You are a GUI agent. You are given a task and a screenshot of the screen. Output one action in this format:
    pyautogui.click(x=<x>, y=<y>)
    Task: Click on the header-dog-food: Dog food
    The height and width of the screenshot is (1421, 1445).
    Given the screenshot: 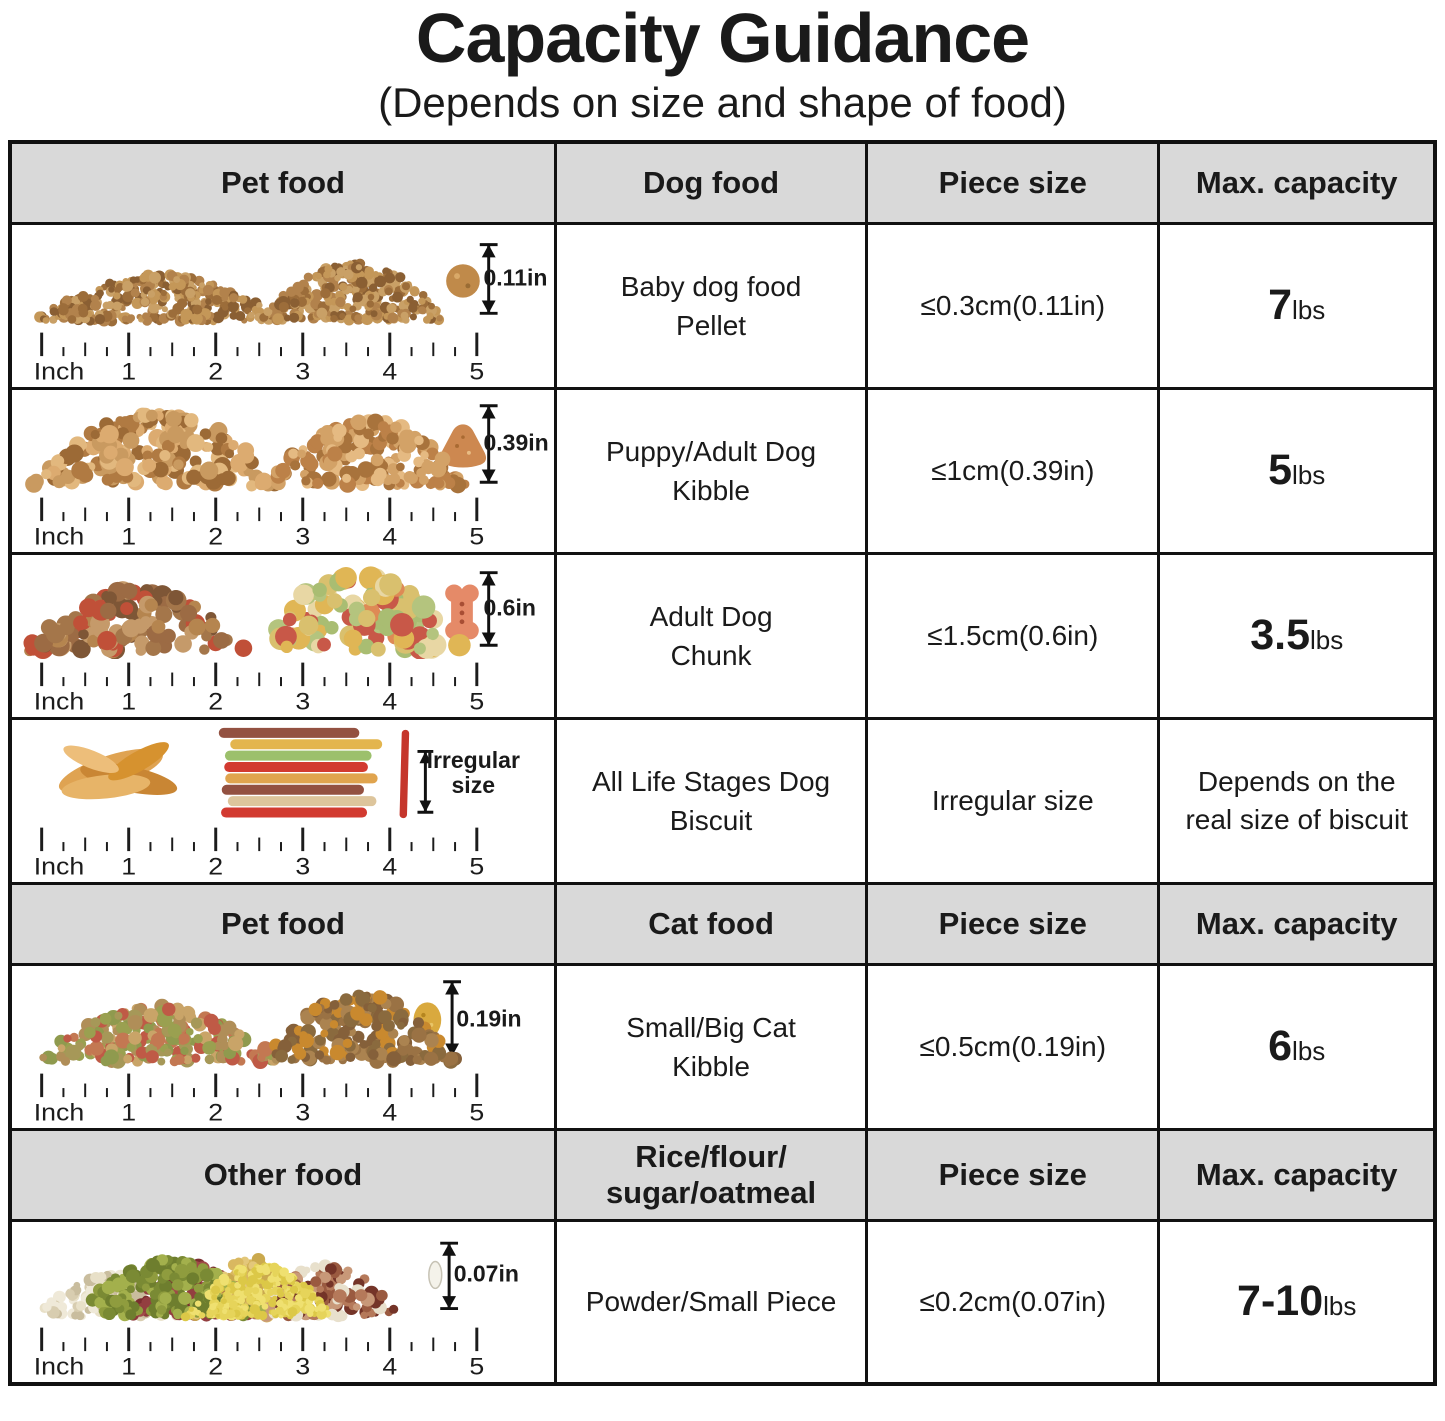 What is the action you would take?
    pyautogui.click(x=713, y=182)
    